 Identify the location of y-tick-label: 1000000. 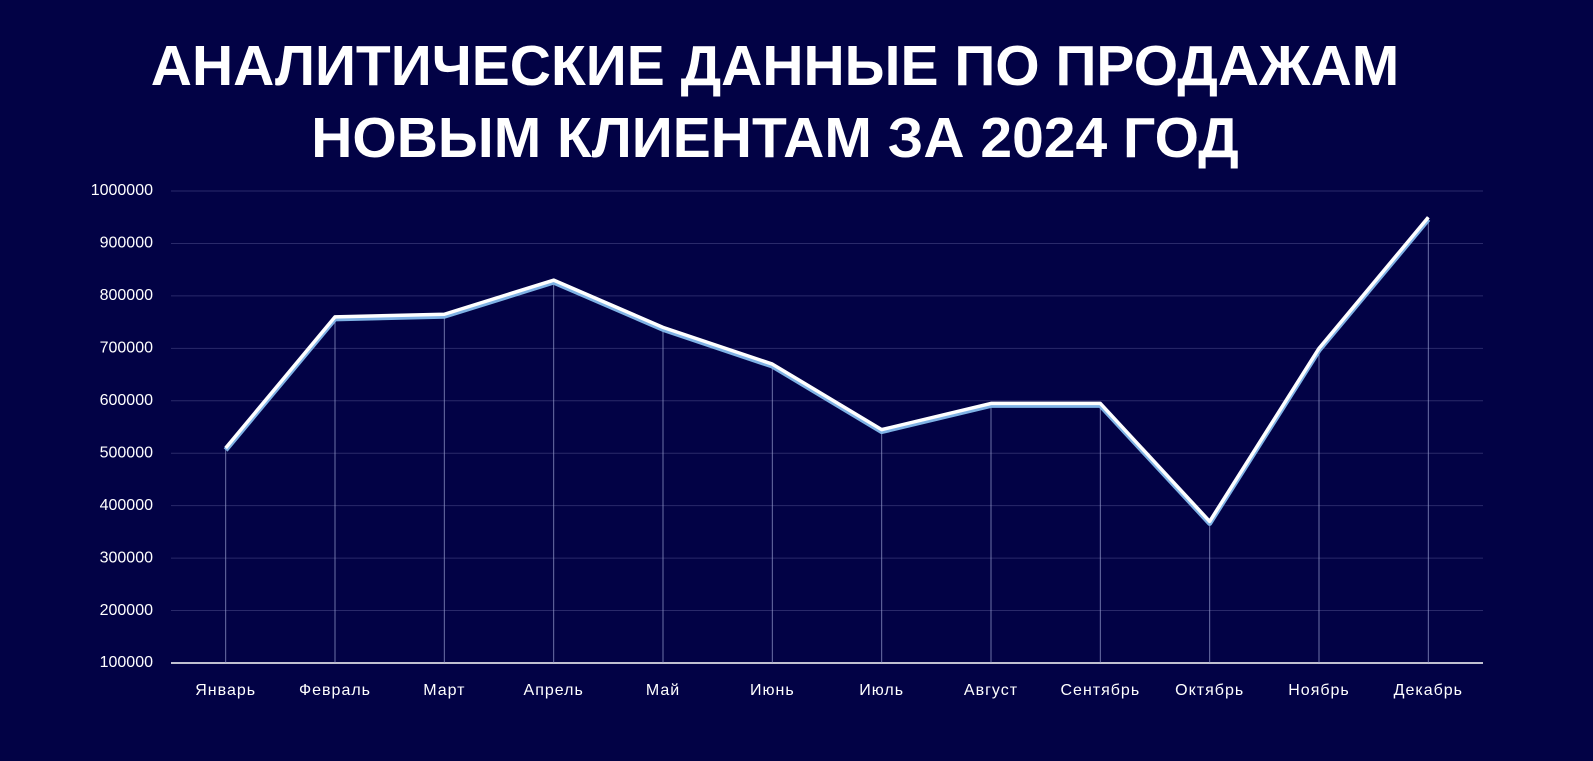
(122, 190).